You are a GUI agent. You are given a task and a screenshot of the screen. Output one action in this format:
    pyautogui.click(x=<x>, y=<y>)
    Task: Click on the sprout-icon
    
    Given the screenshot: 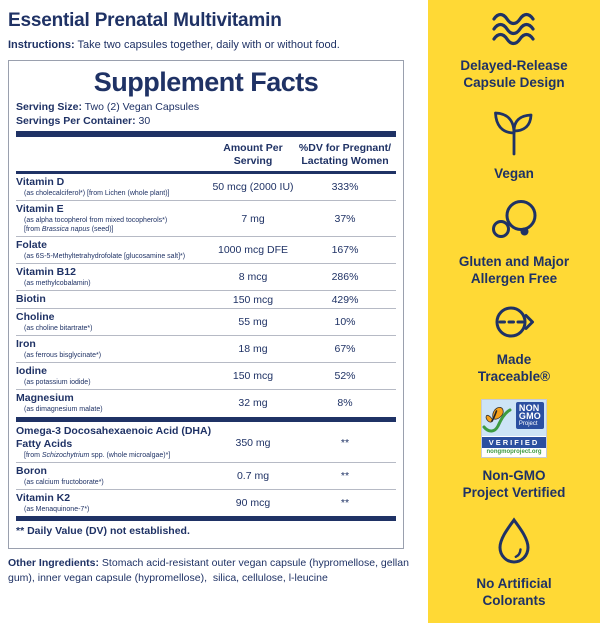 What is the action you would take?
    pyautogui.click(x=513, y=133)
    